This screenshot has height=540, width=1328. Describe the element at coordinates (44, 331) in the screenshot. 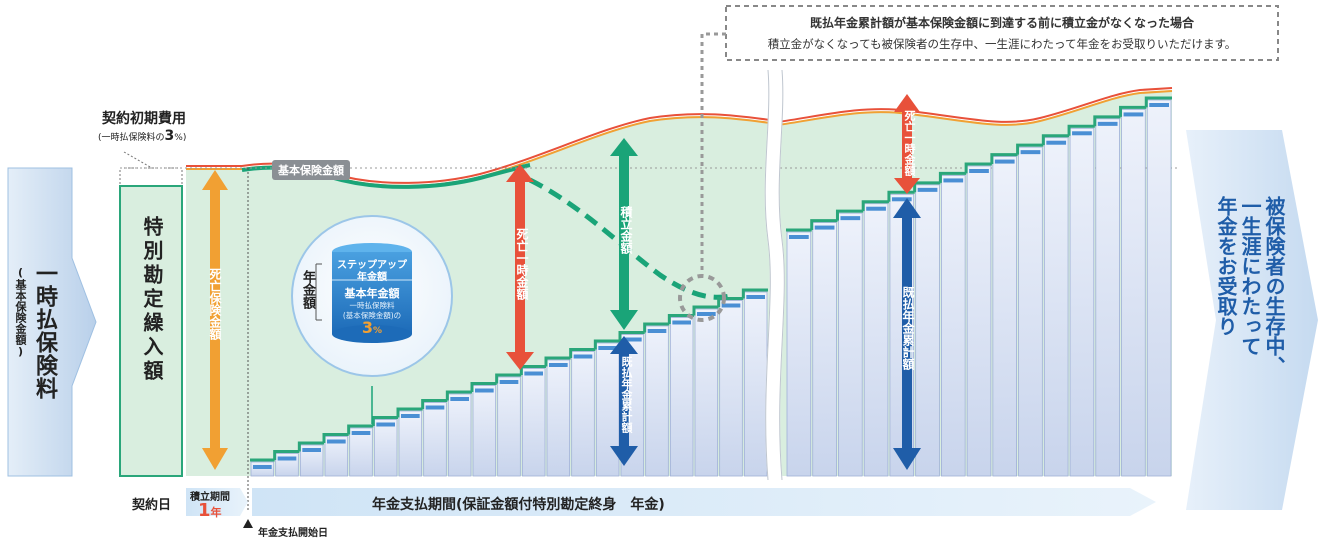

I see `lump-sum-label: 一時払保険料` at that location.